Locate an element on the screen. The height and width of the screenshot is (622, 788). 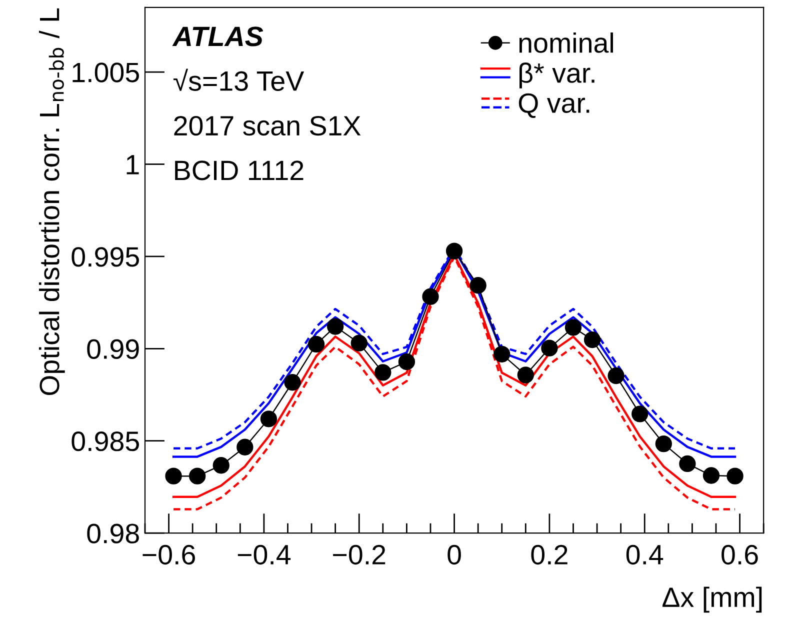
legend-label: nominal is located at coordinates (566, 42).